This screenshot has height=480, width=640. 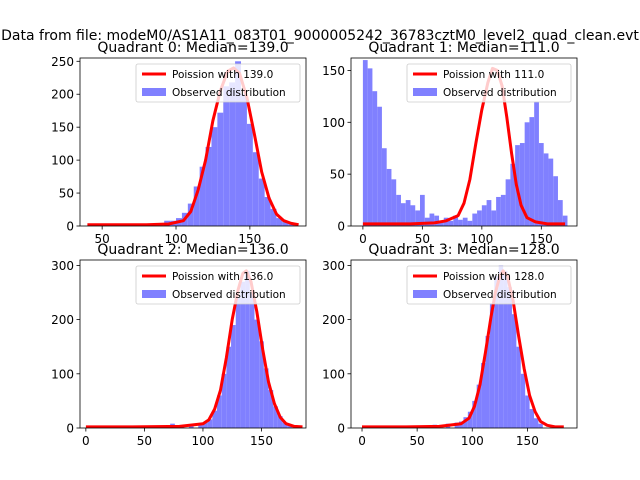 I want to click on quadrant-title: Quadrant 3: Median=128.0, so click(x=463, y=250).